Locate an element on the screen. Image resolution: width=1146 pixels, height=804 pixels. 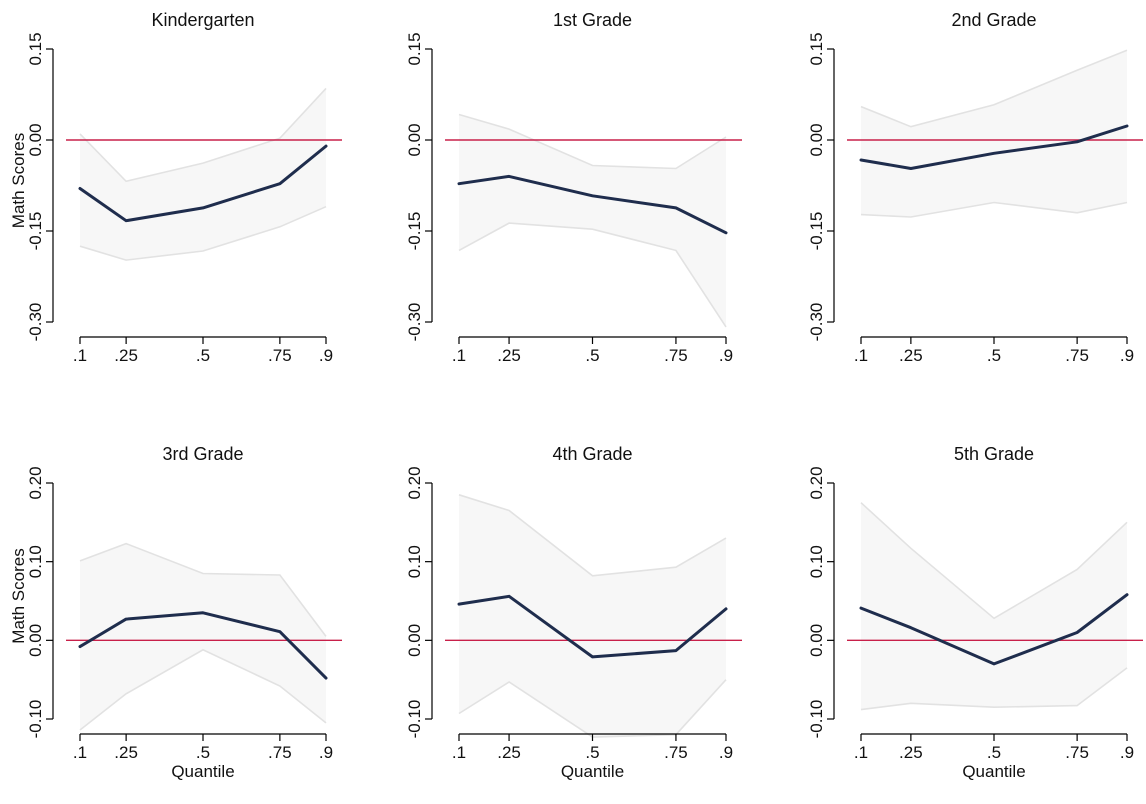
y-axis-label: Math Scores is located at coordinates (18, 595).